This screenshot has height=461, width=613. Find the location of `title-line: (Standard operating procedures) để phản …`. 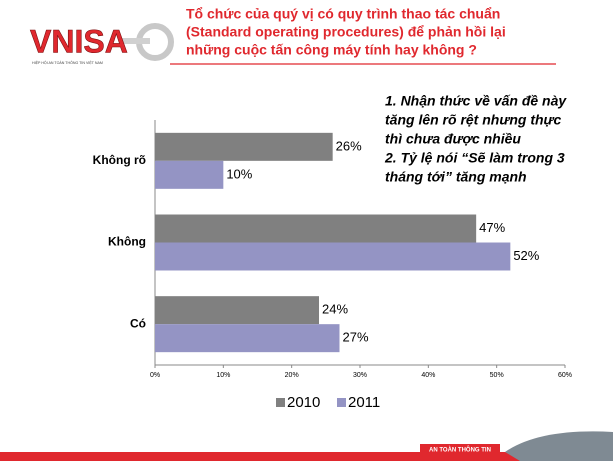

title-line: (Standard operating procedures) để phản … is located at coordinates (346, 32).